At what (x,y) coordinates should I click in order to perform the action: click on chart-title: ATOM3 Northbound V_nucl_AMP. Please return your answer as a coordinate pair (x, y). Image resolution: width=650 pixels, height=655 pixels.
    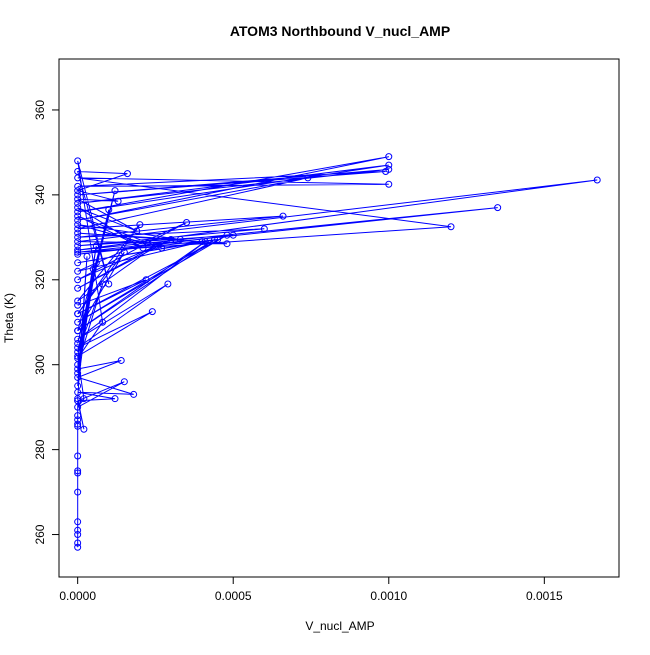
    Looking at the image, I should click on (340, 31).